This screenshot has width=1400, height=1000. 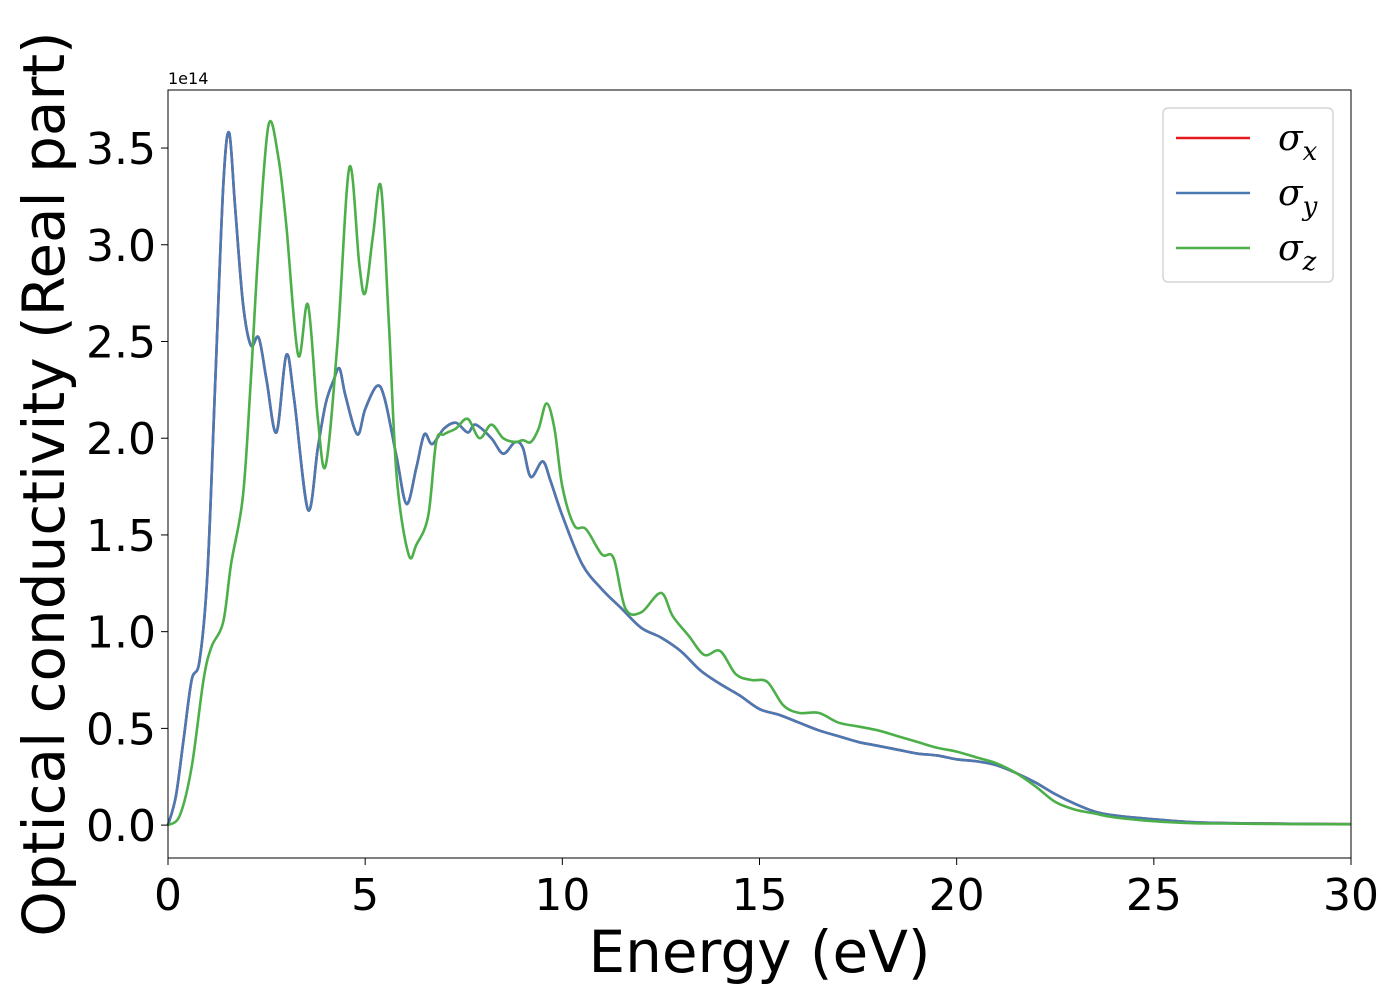 I want to click on legend: σx σy σz, so click(x=1248, y=195).